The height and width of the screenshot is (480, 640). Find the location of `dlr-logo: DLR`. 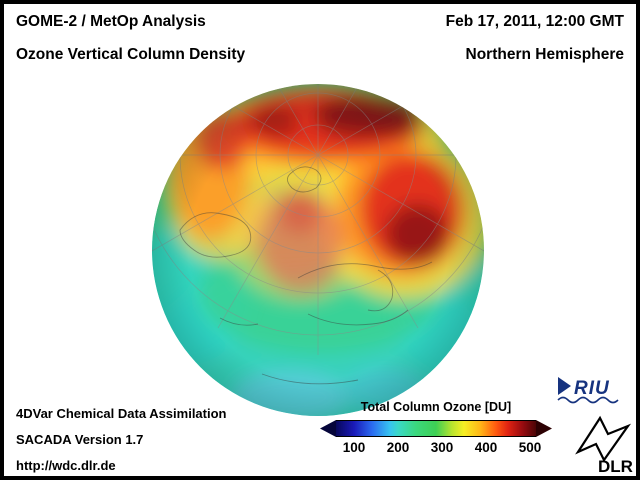

dlr-logo: DLR is located at coordinates (603, 442).